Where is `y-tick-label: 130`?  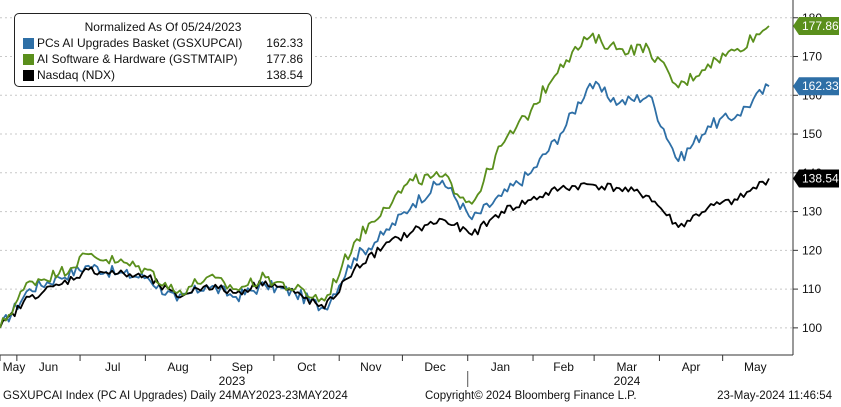 y-tick-label: 130 is located at coordinates (812, 212).